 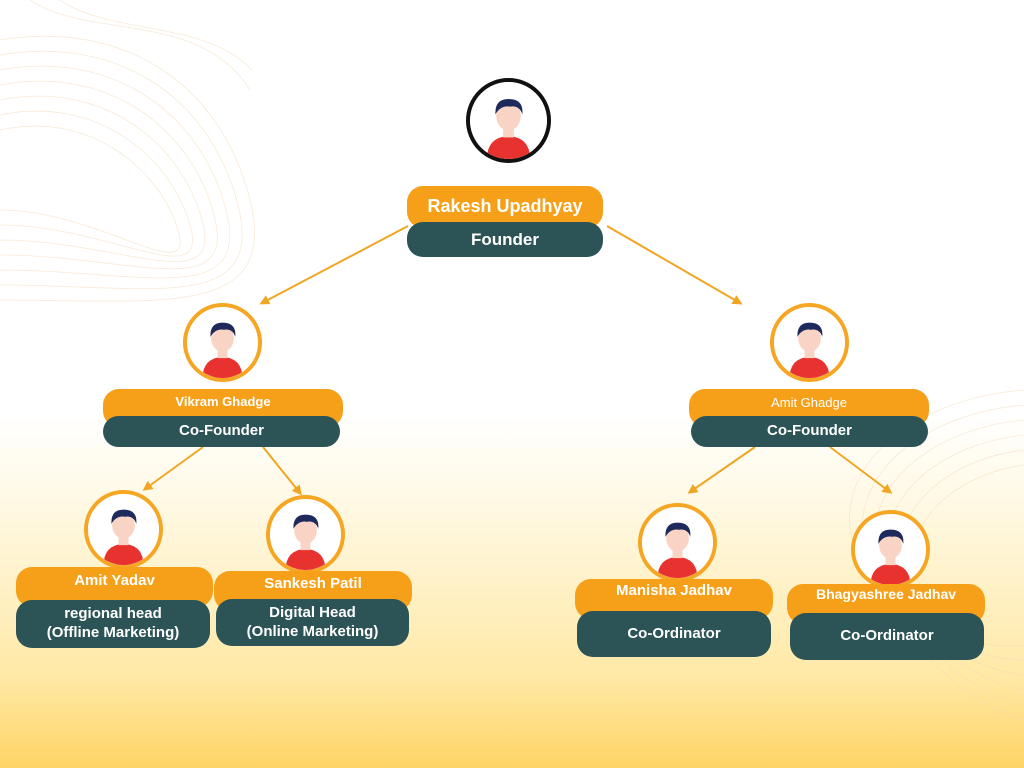 I want to click on amit-yadav-role: regional head (Offline Marketing), so click(x=113, y=624).